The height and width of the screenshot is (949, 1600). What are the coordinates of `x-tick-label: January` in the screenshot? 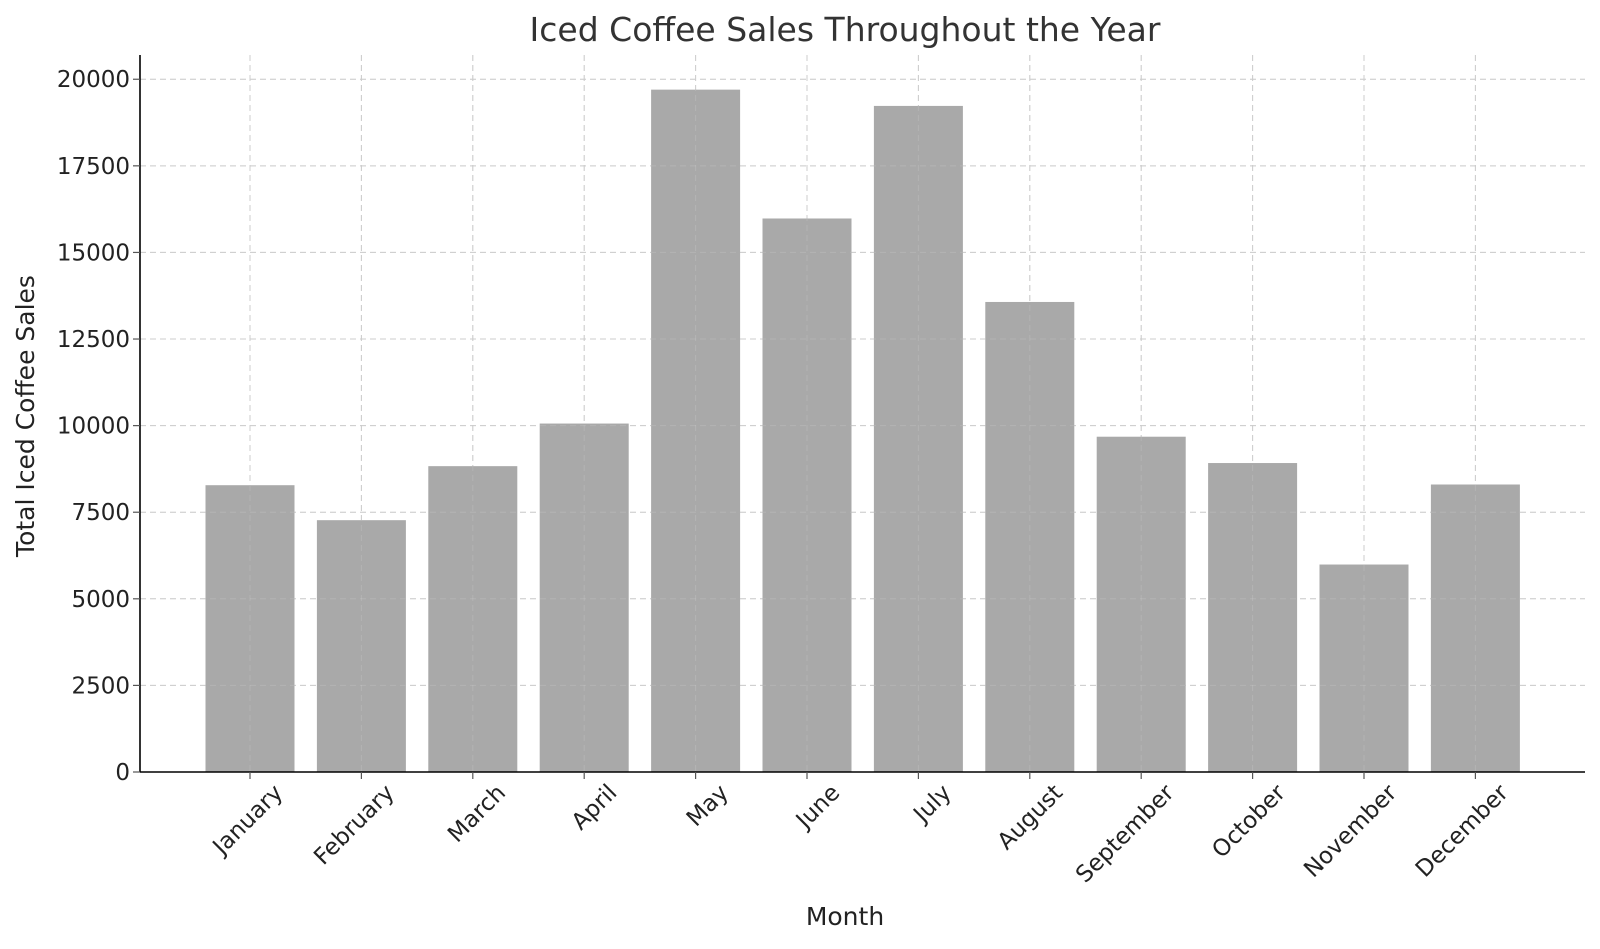 It's located at (247, 820).